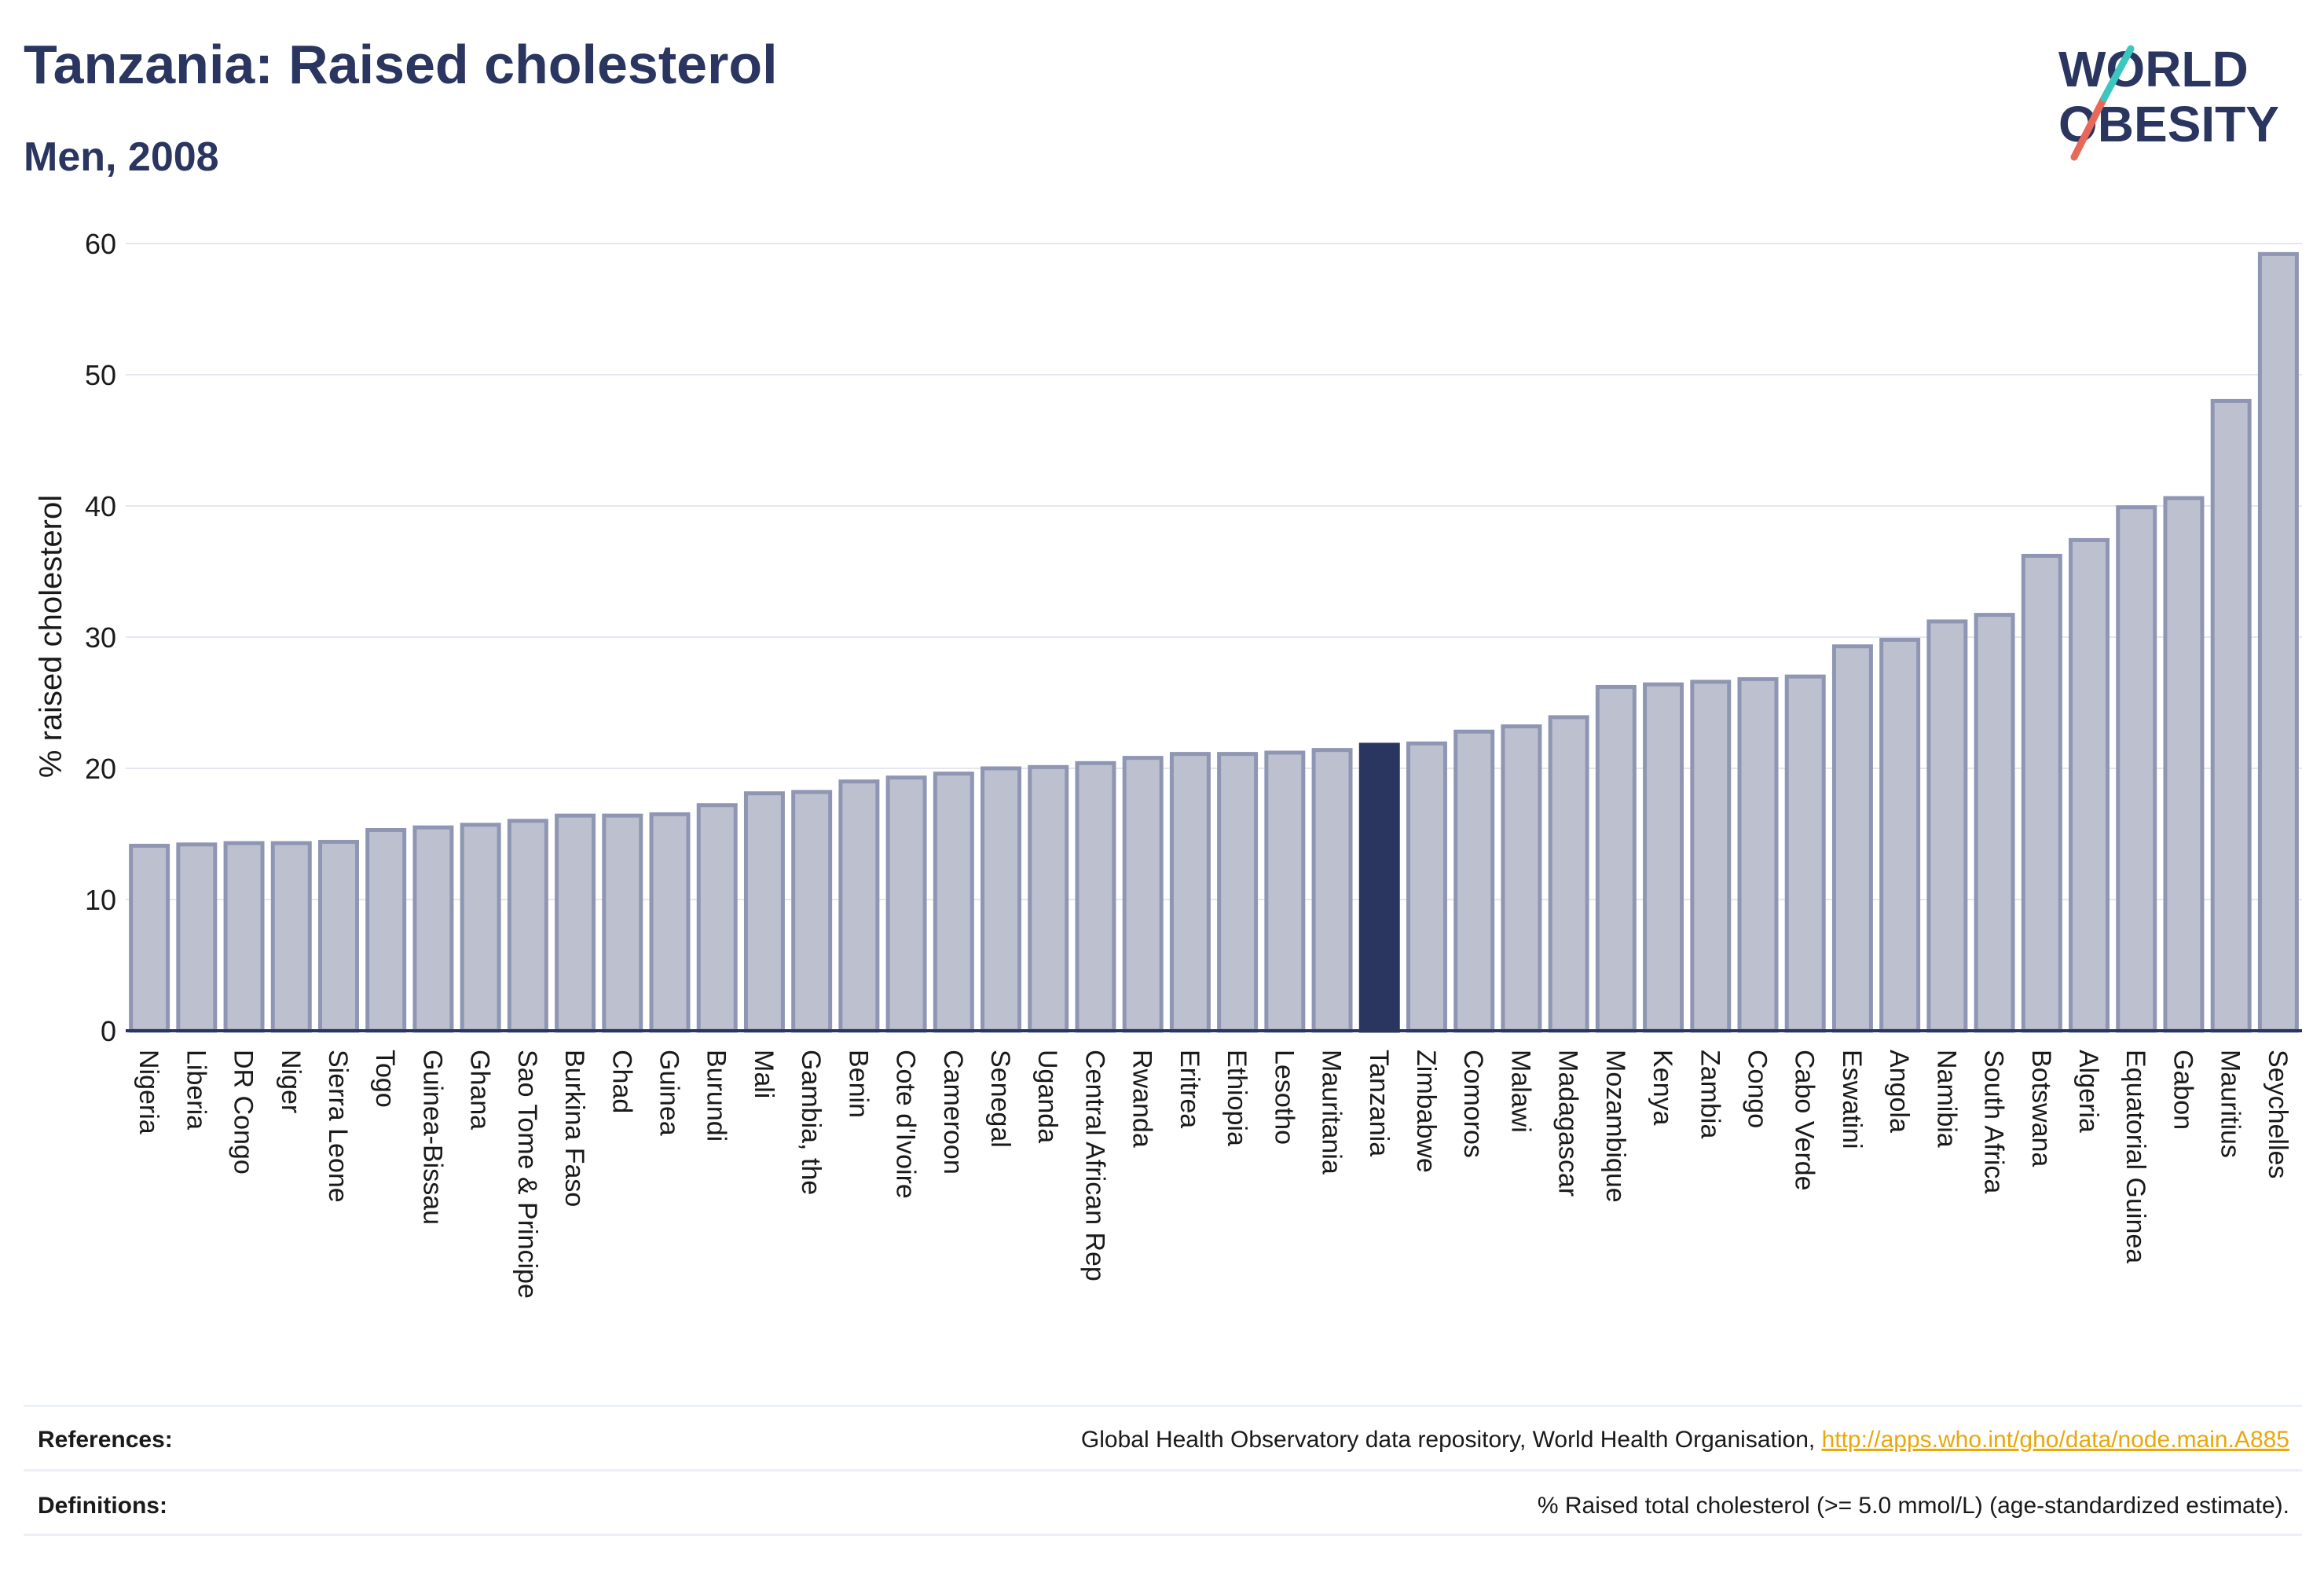  What do you see at coordinates (1852, 1099) in the screenshot?
I see `x-tick-label: Eswatini` at bounding box center [1852, 1099].